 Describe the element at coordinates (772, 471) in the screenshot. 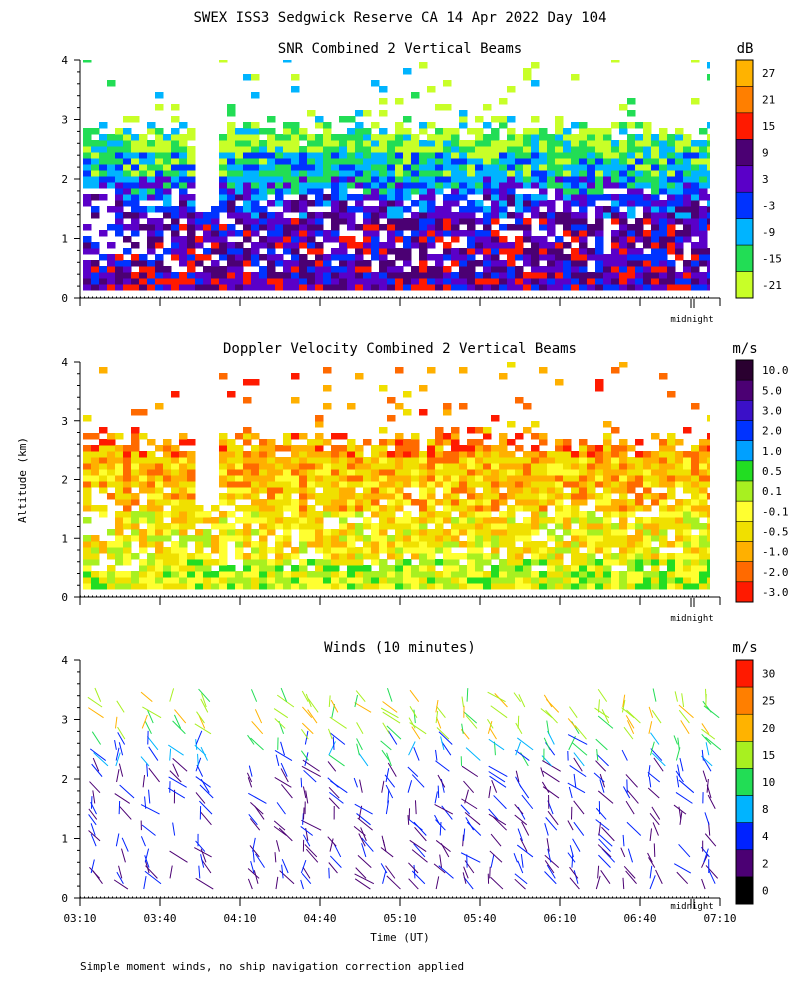

I see `colorbar-label: 0.5` at that location.